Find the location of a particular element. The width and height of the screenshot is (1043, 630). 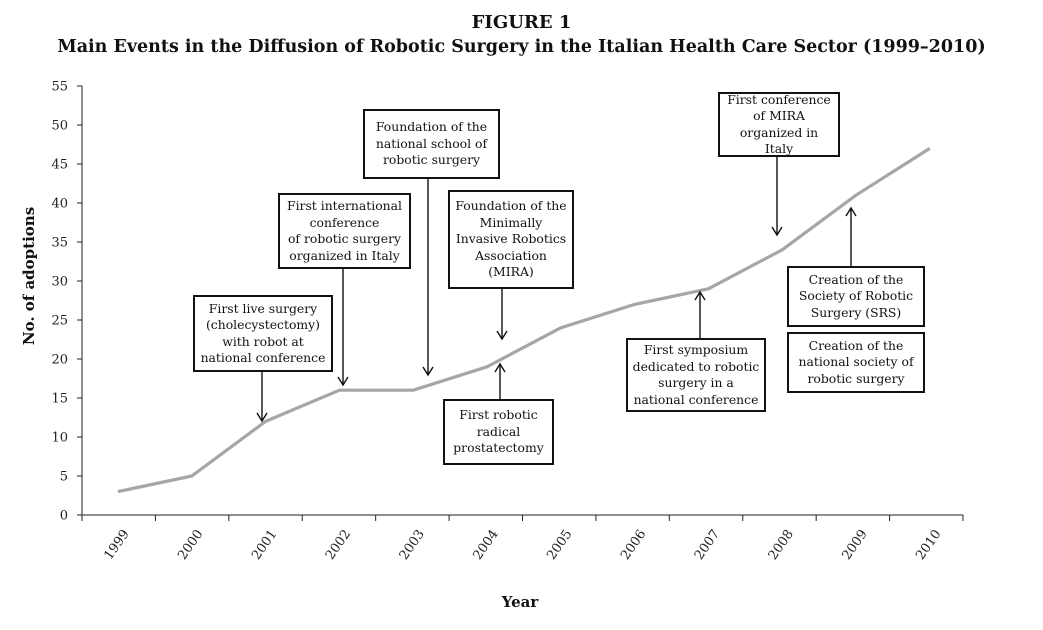

annotation-line: radical is located at coordinates (498, 431).